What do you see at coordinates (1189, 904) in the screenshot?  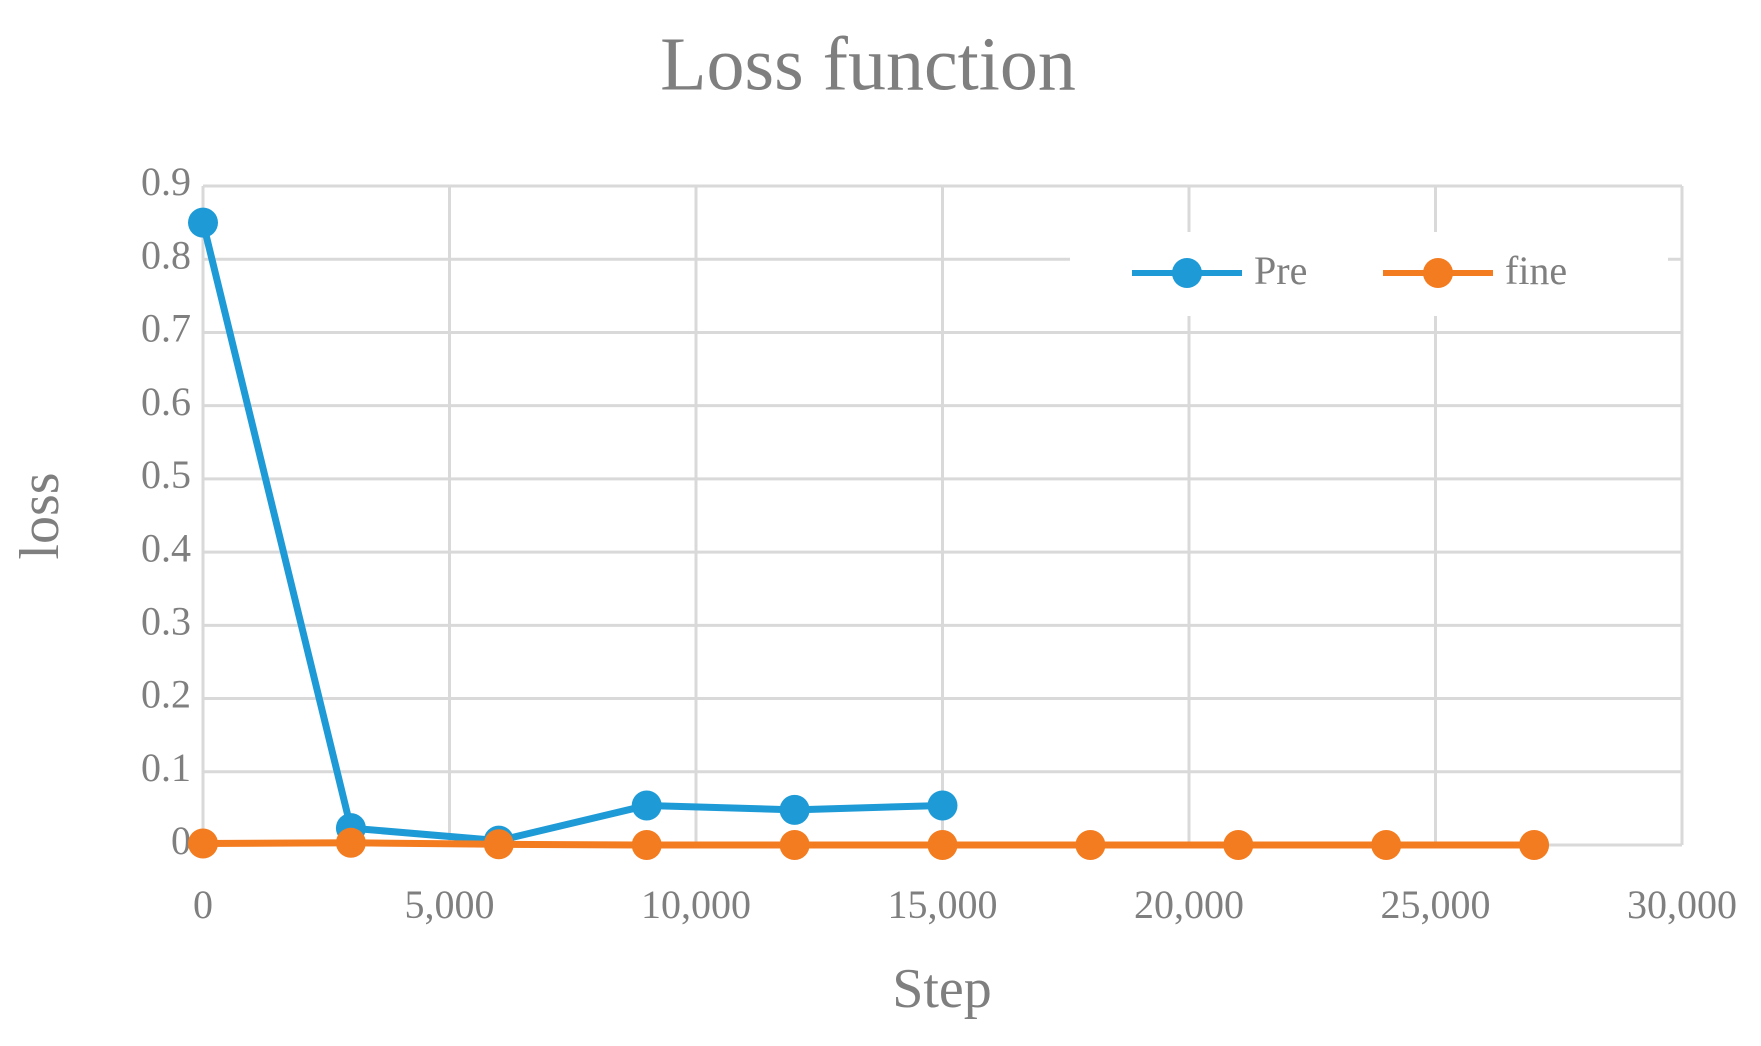 I see `x-tick-label: 20,000` at bounding box center [1189, 904].